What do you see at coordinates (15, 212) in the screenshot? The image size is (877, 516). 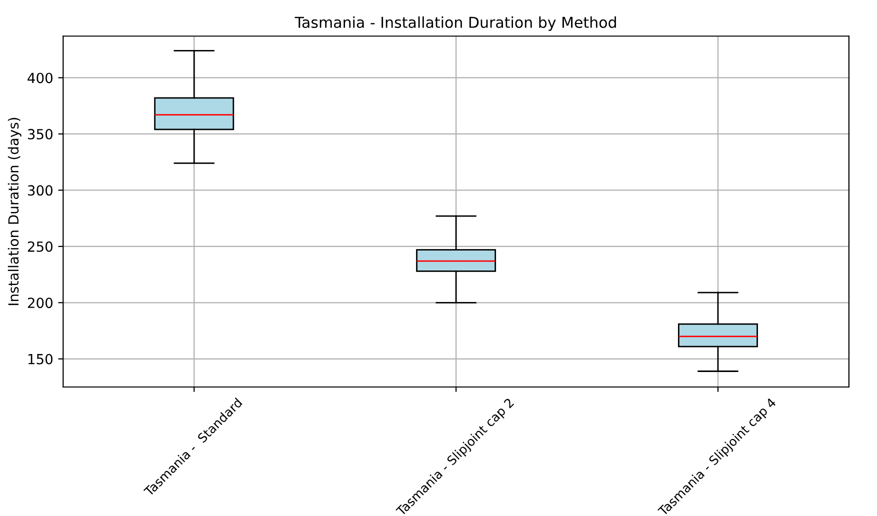 I see `y-axis-title: Installation Duration (days)` at bounding box center [15, 212].